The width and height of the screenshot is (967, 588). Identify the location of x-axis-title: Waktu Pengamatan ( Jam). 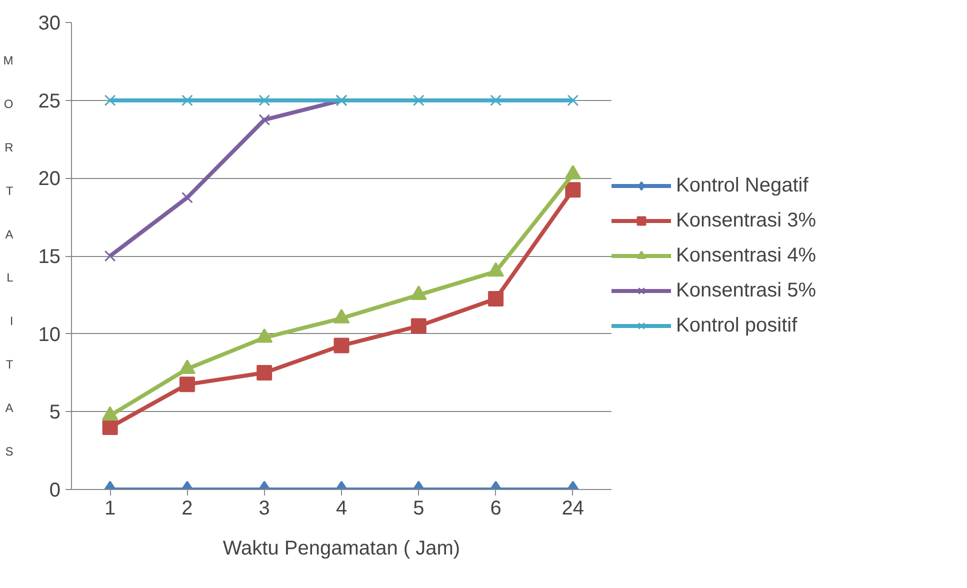
(341, 549).